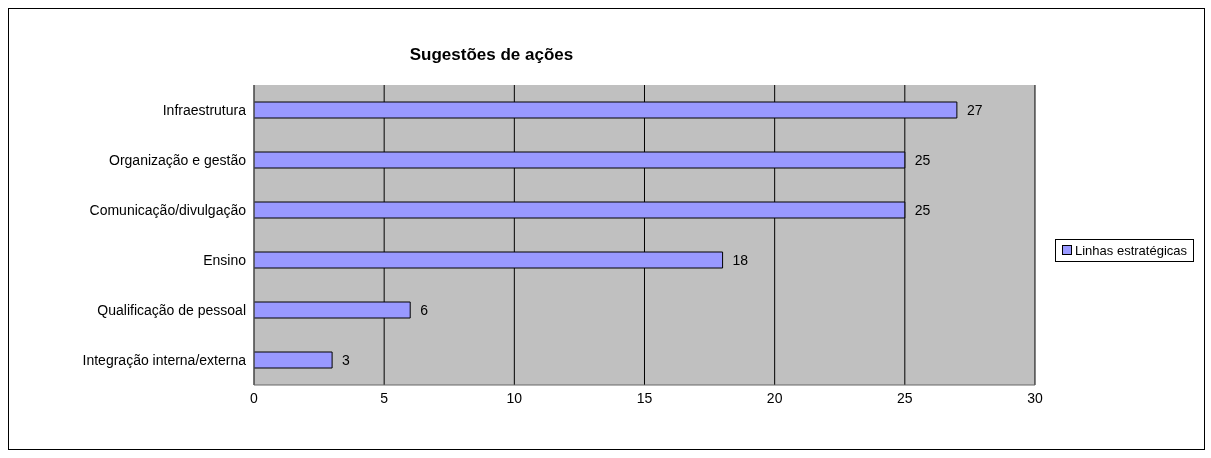 This screenshot has height=458, width=1211. Describe the element at coordinates (254, 397) in the screenshot. I see `x-tick-label: 0` at that location.